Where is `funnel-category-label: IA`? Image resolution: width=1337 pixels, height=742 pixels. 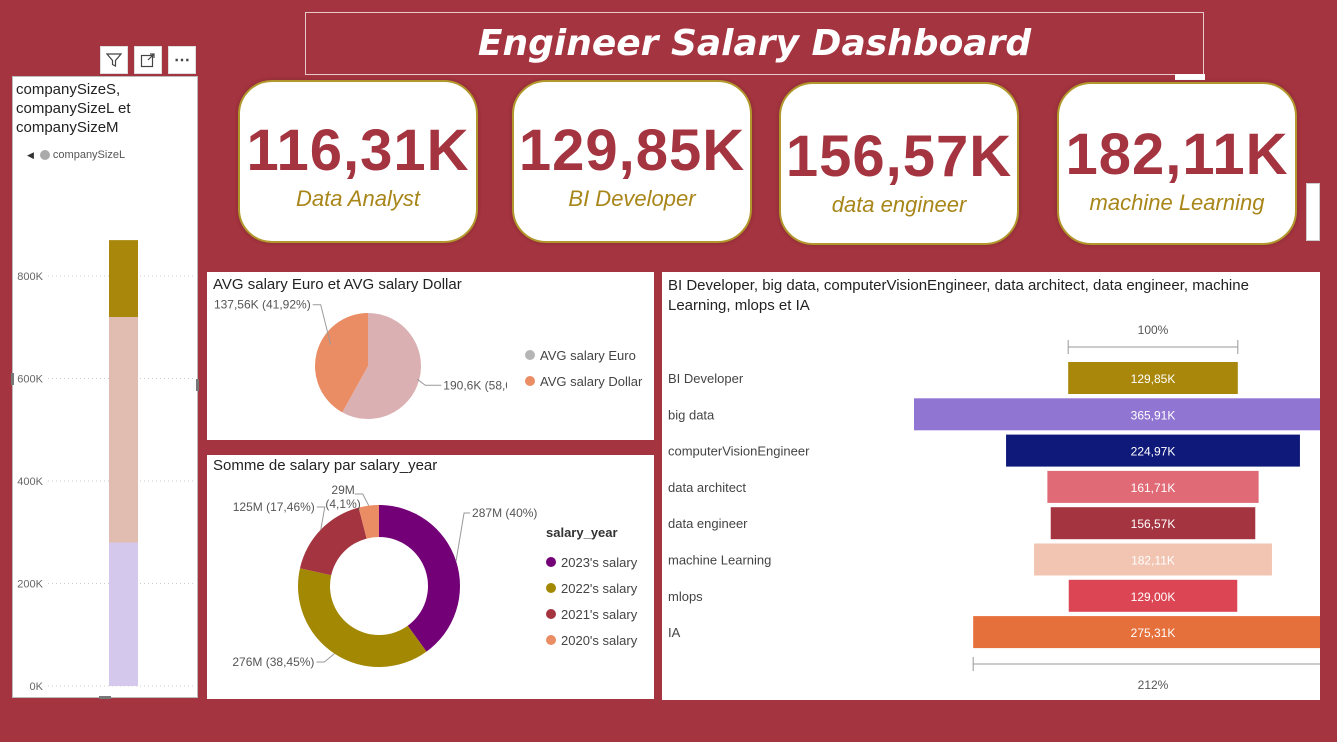 funnel-category-label: IA is located at coordinates (674, 632).